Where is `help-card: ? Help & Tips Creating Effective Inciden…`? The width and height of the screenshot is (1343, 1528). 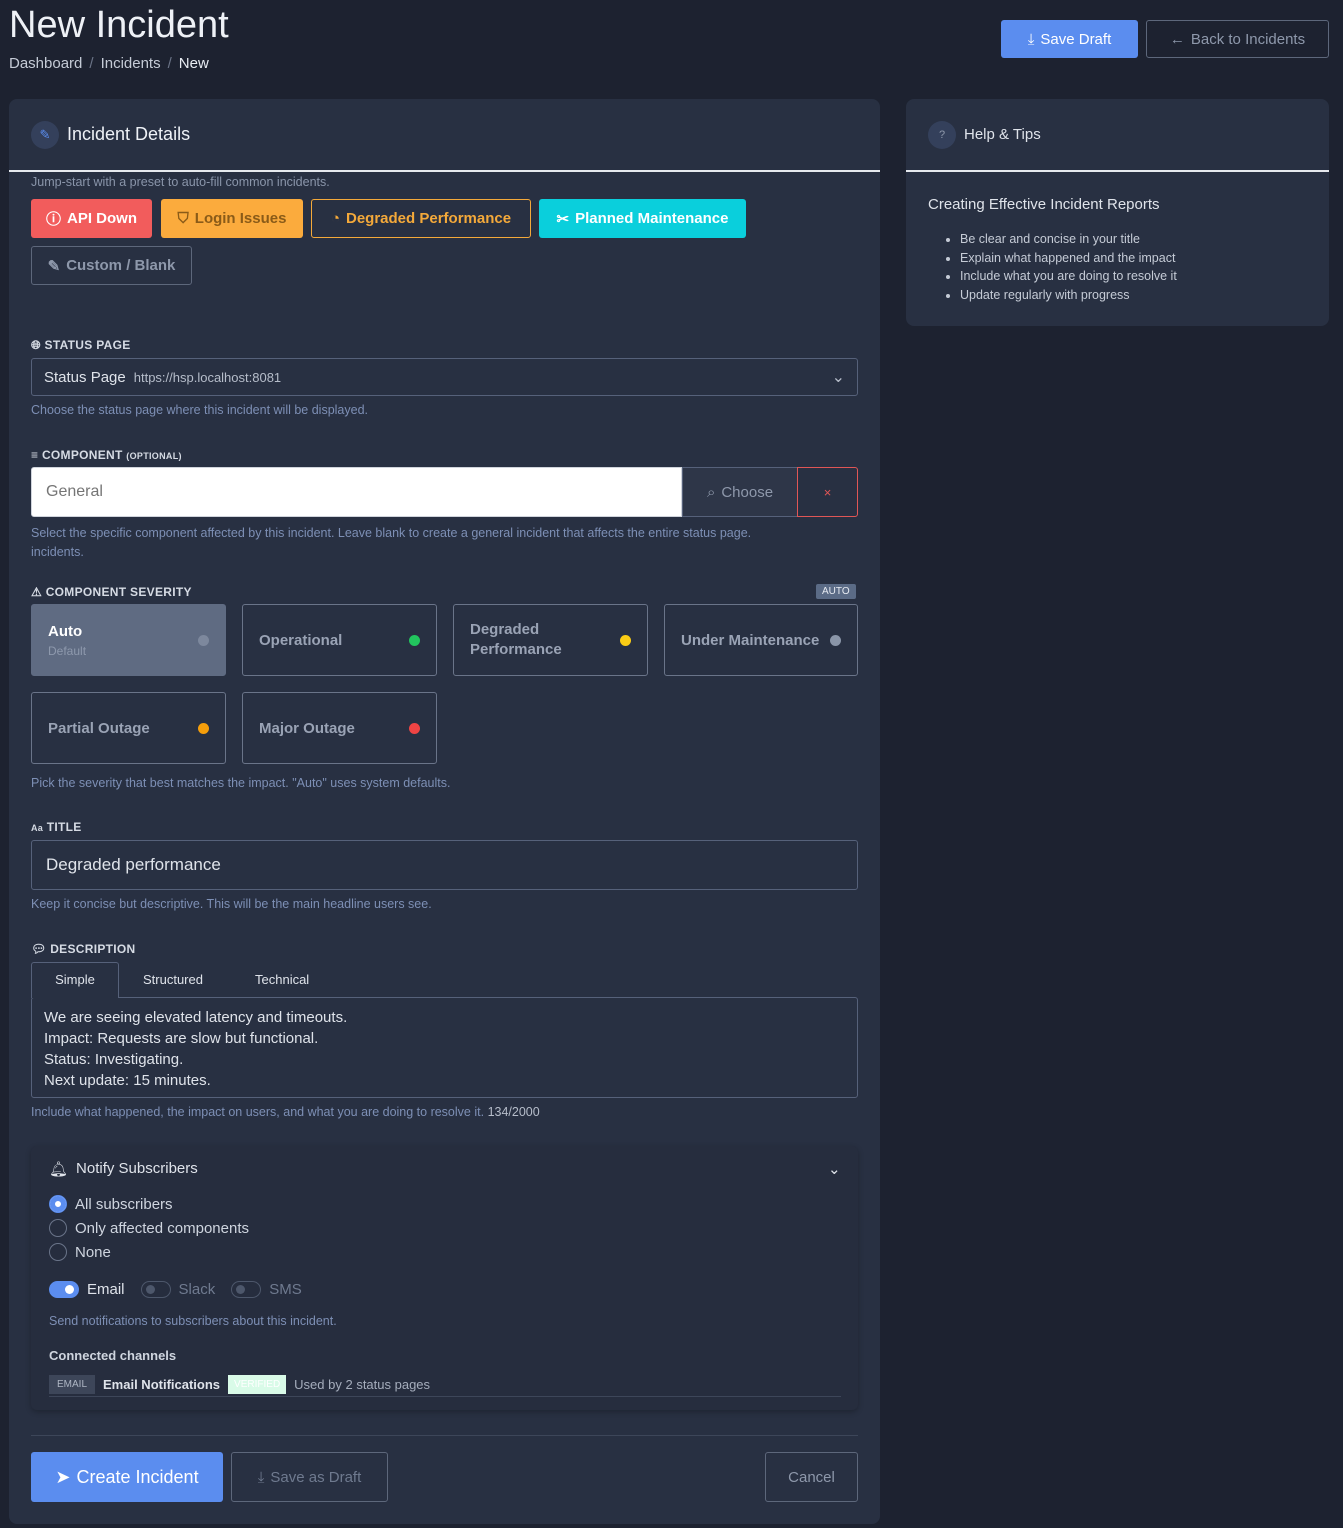
help-card: ? Help & Tips Creating Effective Inciden… is located at coordinates (1117, 212).